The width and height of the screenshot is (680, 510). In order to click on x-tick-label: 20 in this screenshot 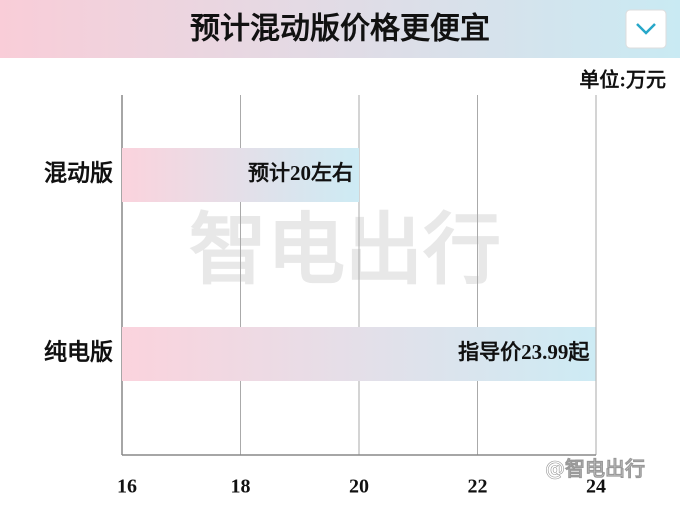, I will do `click(359, 487)`.